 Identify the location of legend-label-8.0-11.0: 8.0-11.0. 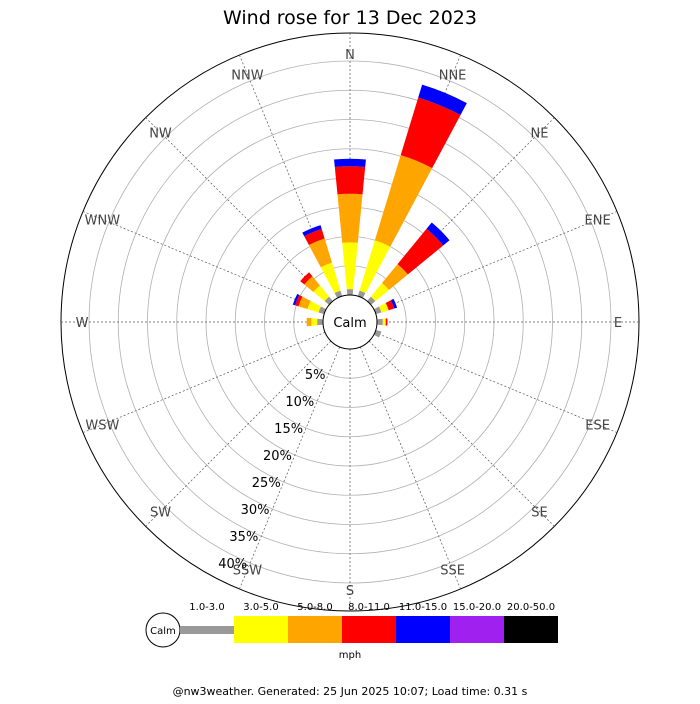
(369, 607).